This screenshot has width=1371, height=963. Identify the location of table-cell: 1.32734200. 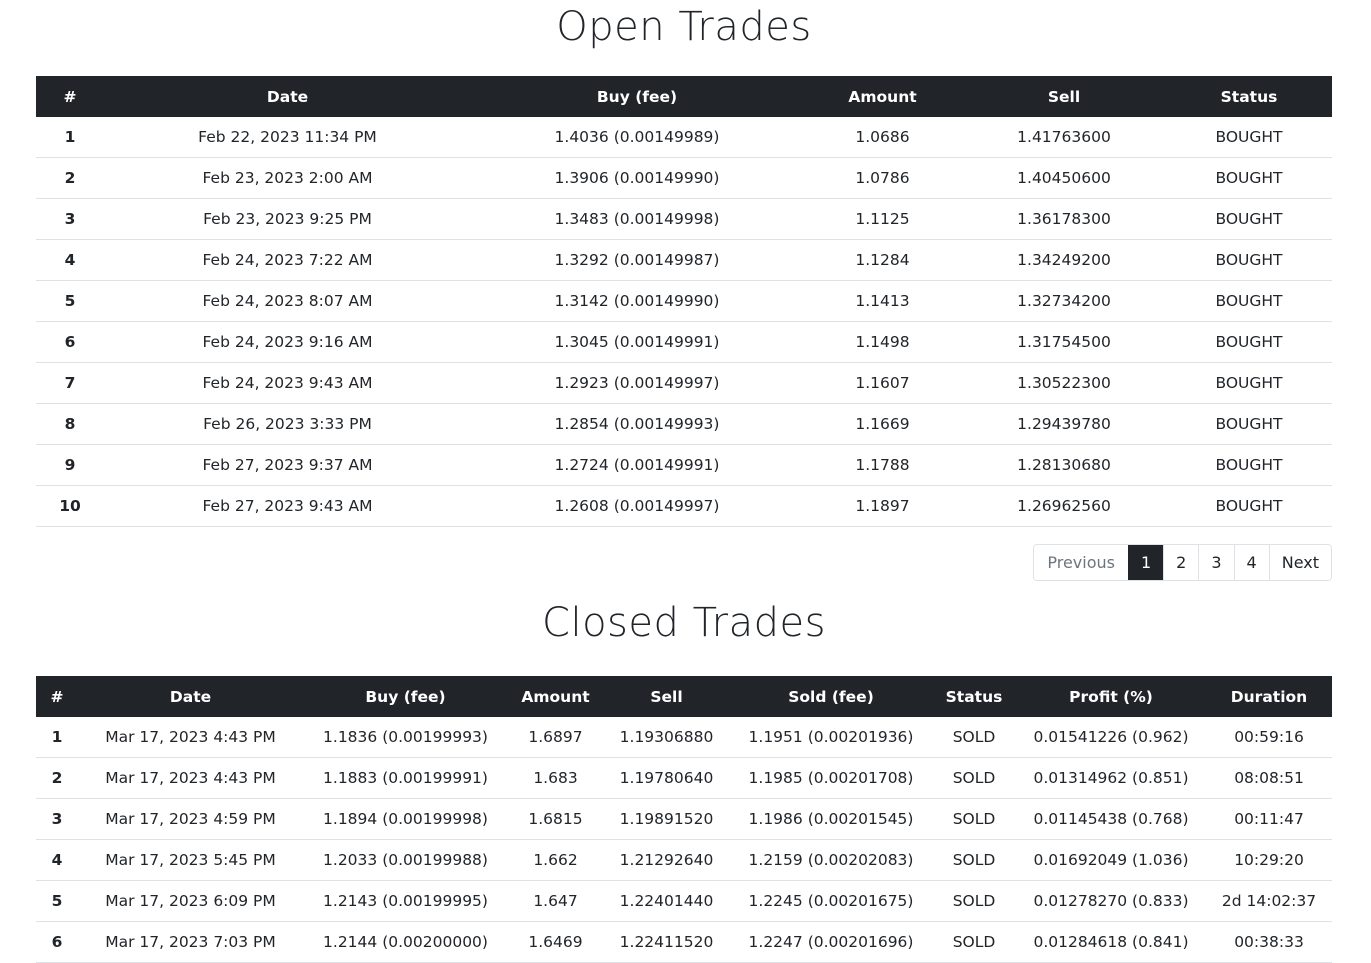
(1064, 301).